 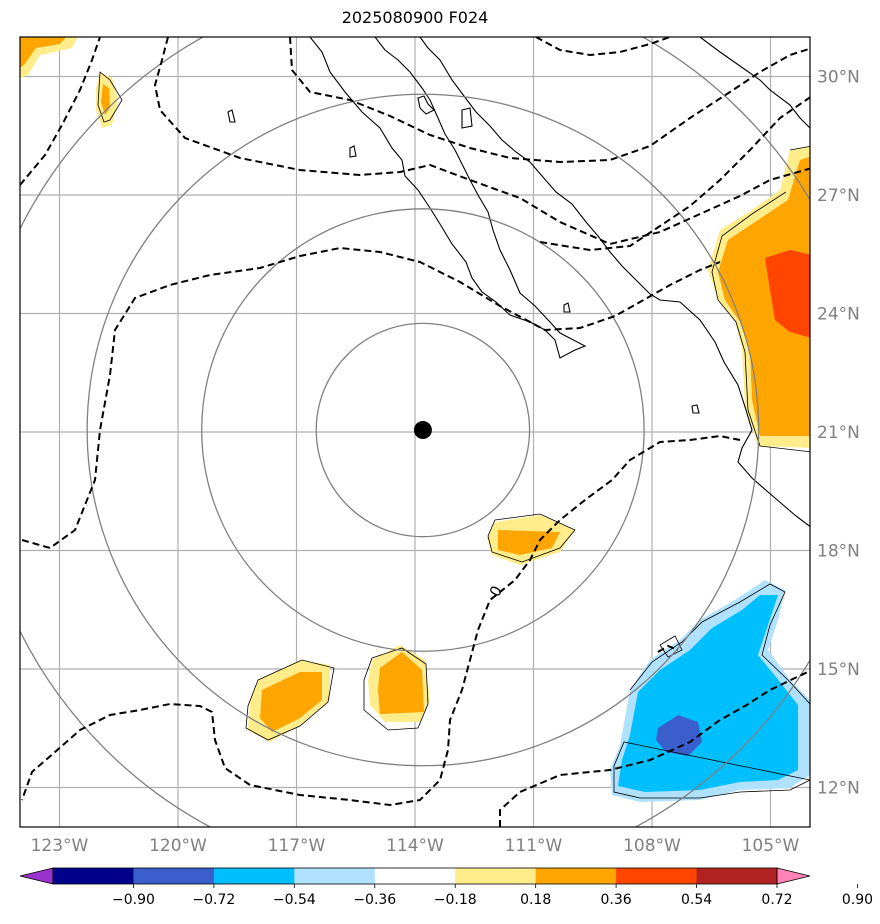 I want to click on coast-east-upper, so click(x=754, y=83).